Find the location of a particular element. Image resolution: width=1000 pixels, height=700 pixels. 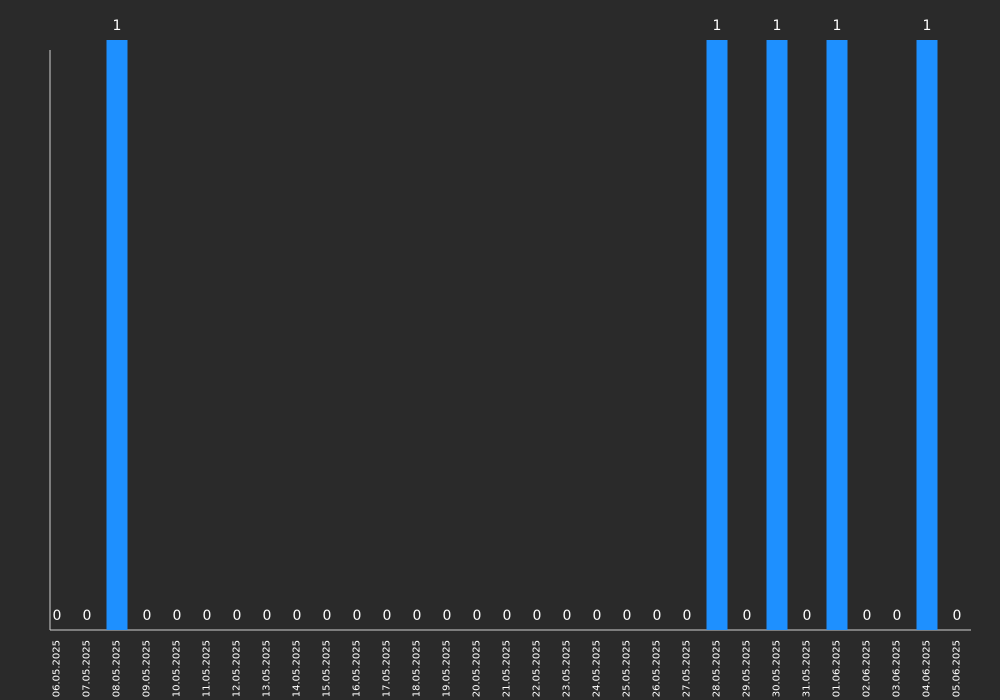

x-tick-label: 25.05.2025 is located at coordinates (627, 668).